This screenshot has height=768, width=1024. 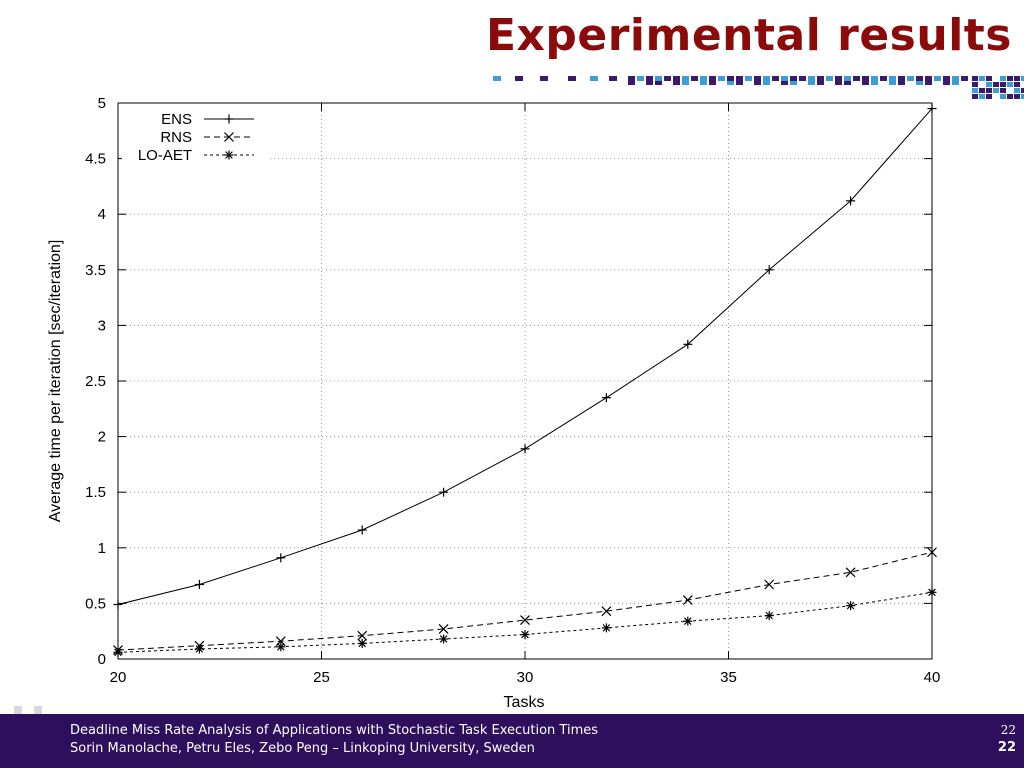 What do you see at coordinates (118, 677) in the screenshot?
I see `x-tick-label: 20` at bounding box center [118, 677].